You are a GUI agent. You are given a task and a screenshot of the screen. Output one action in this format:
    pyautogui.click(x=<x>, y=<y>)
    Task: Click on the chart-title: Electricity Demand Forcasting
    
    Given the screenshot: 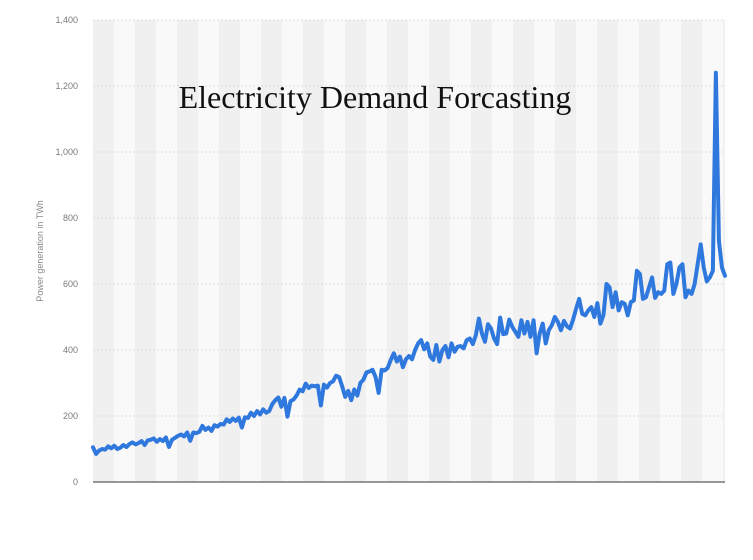 What is the action you would take?
    pyautogui.click(x=375, y=97)
    